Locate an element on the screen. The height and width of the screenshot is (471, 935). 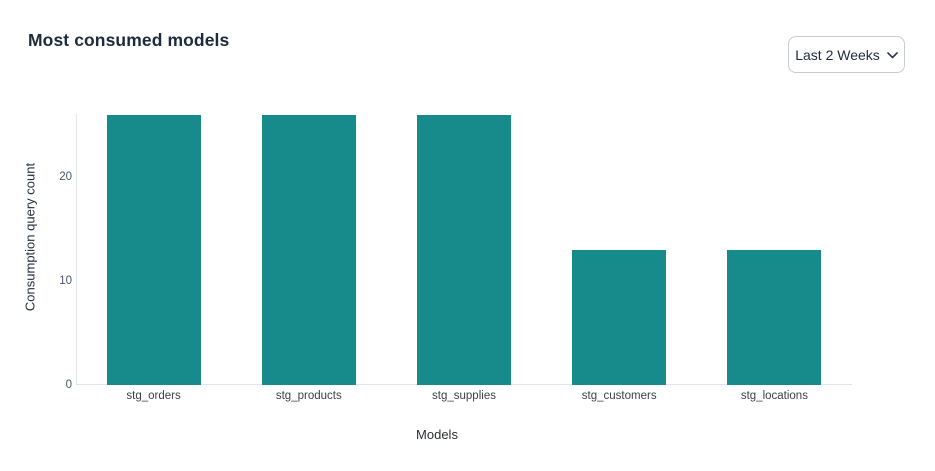
bar-stg_supplies is located at coordinates (464, 250).